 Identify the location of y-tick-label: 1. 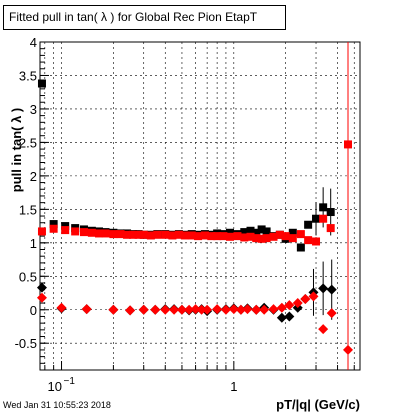
(33, 243).